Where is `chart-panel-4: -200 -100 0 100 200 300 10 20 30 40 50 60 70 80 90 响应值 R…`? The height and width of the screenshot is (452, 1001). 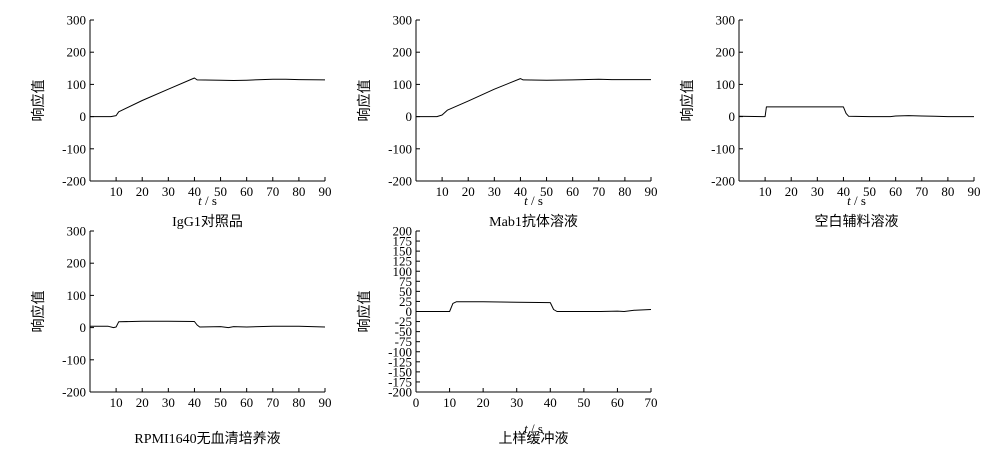 chart-panel-4: -200 -100 0 100 200 300 10 20 30 40 50 60 70 80 90 响应值 R… is located at coordinates (181, 336).